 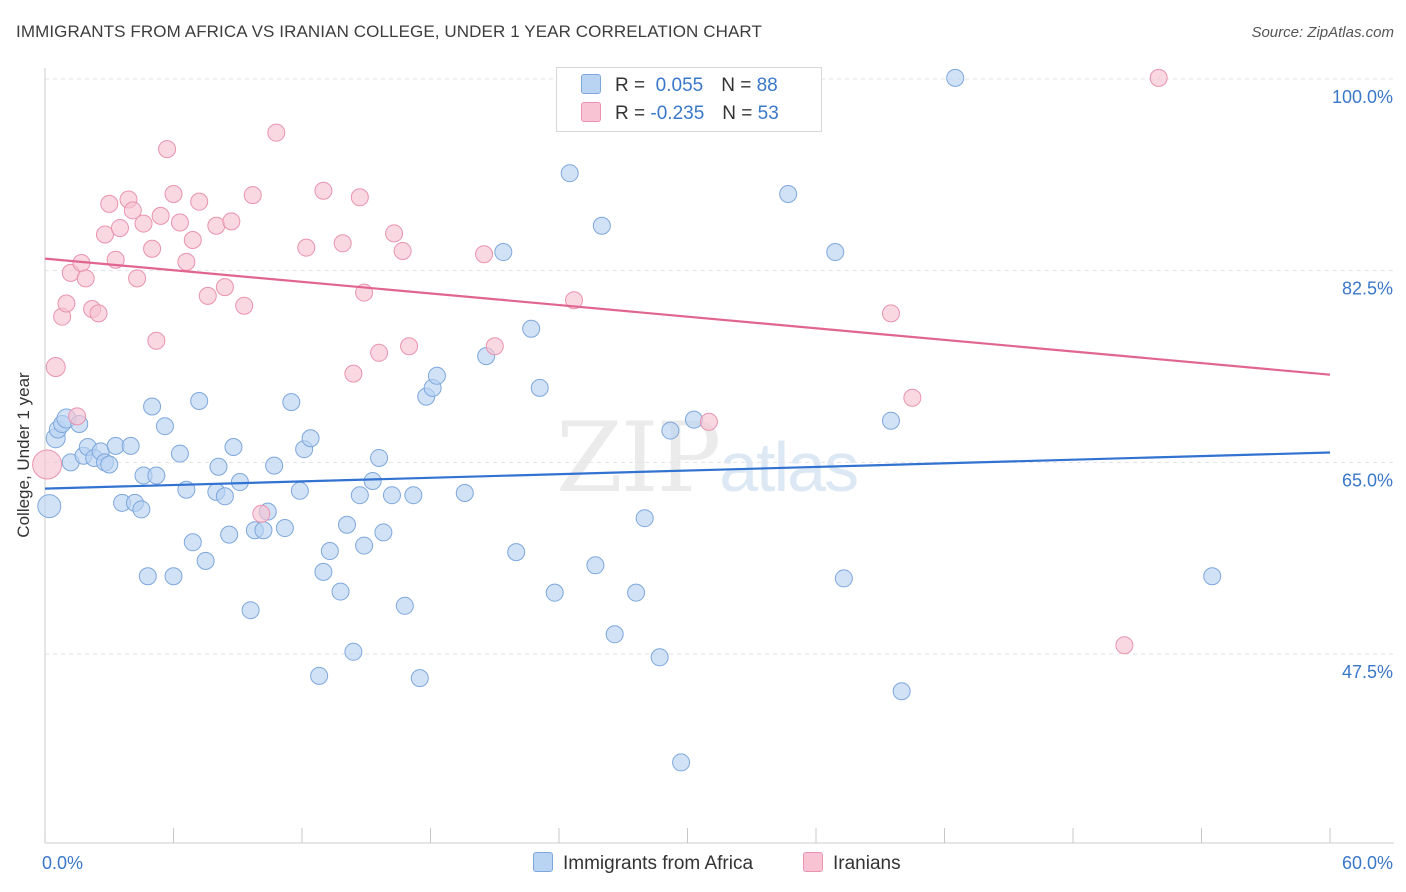 I want to click on iranians-swatch, so click(x=591, y=112).